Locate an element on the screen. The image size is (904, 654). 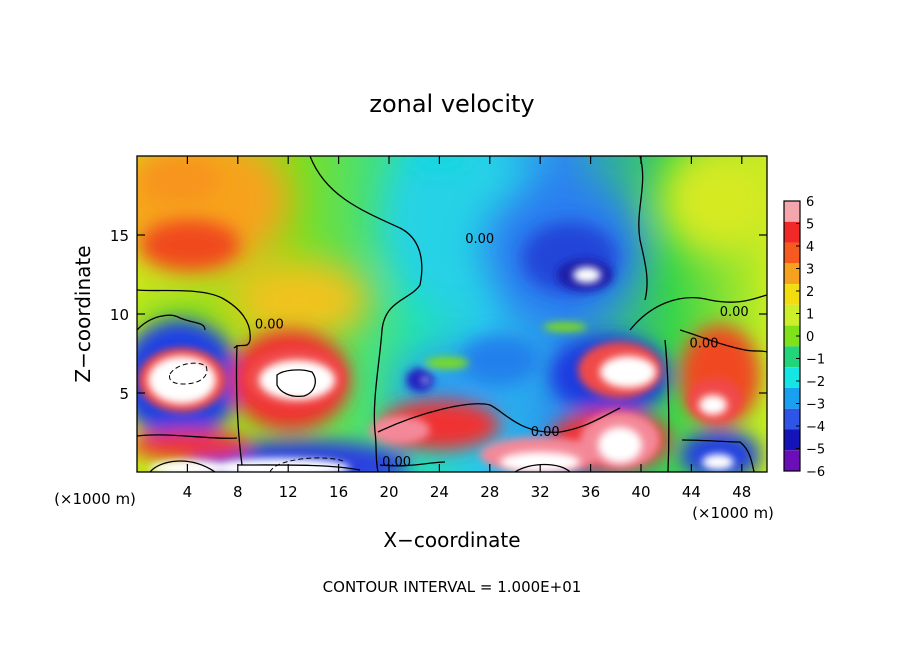
y-tick-label: 15 is located at coordinates (119, 236).